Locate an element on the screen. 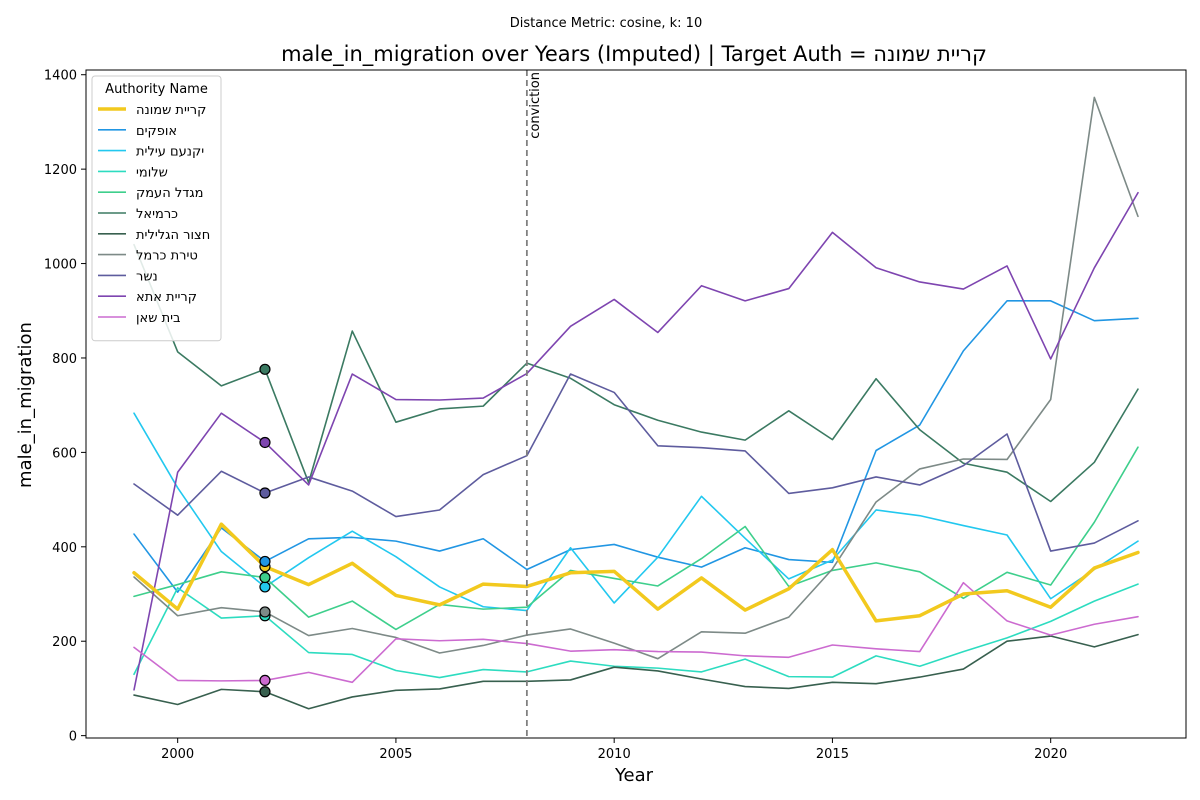 The width and height of the screenshot is (1200, 800). conviction-label: conviction is located at coordinates (535, 105).